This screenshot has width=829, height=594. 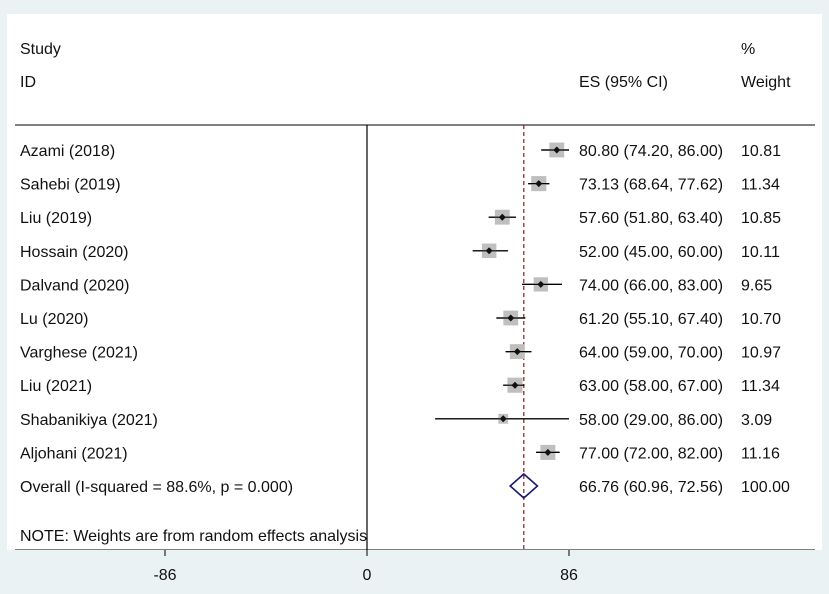 I want to click on overall-es-ci-label: 66.76 (60.96, 72.56), so click(x=651, y=487).